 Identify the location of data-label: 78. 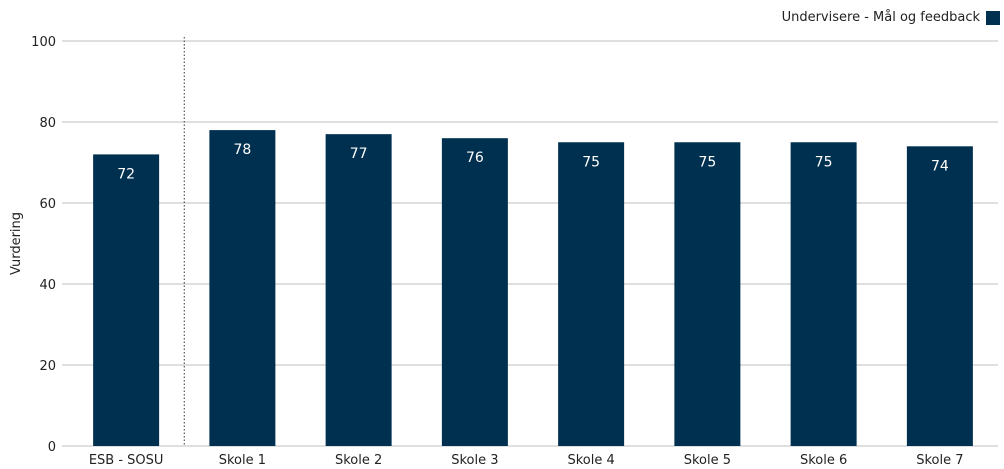
(242, 150).